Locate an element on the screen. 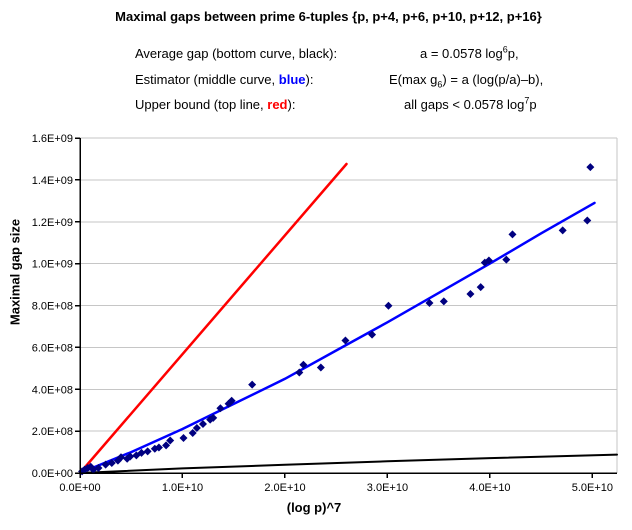  x-tick-label: 5.0E+10 is located at coordinates (592, 488).